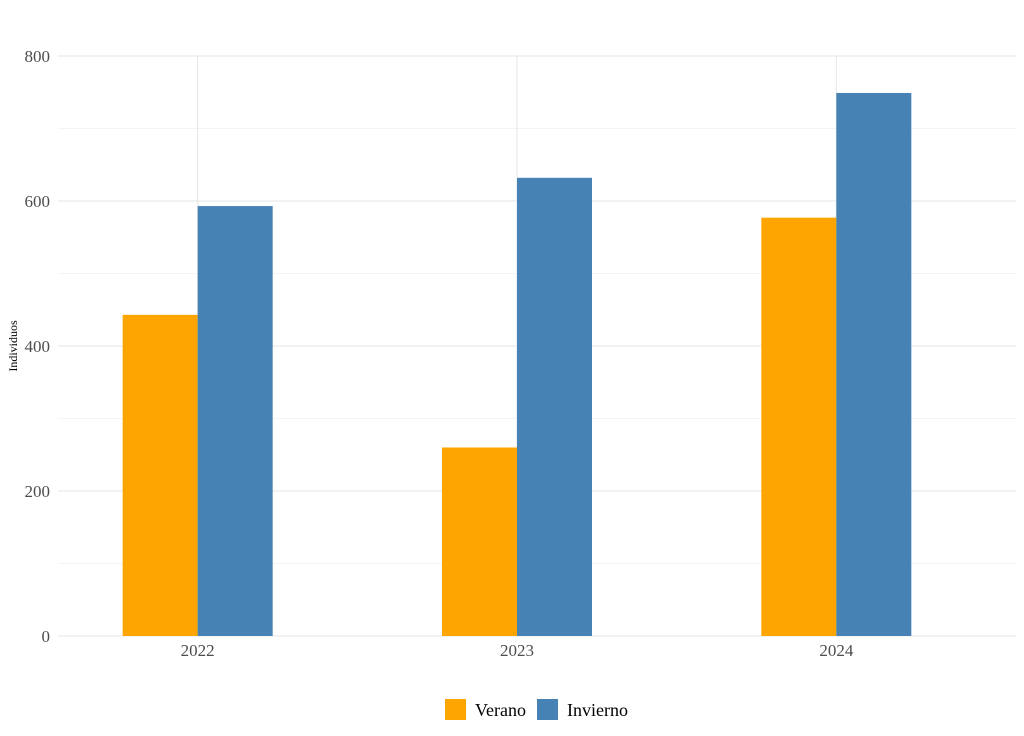 The height and width of the screenshot is (736, 1024). What do you see at coordinates (455, 709) in the screenshot?
I see `legend-swatch-verano` at bounding box center [455, 709].